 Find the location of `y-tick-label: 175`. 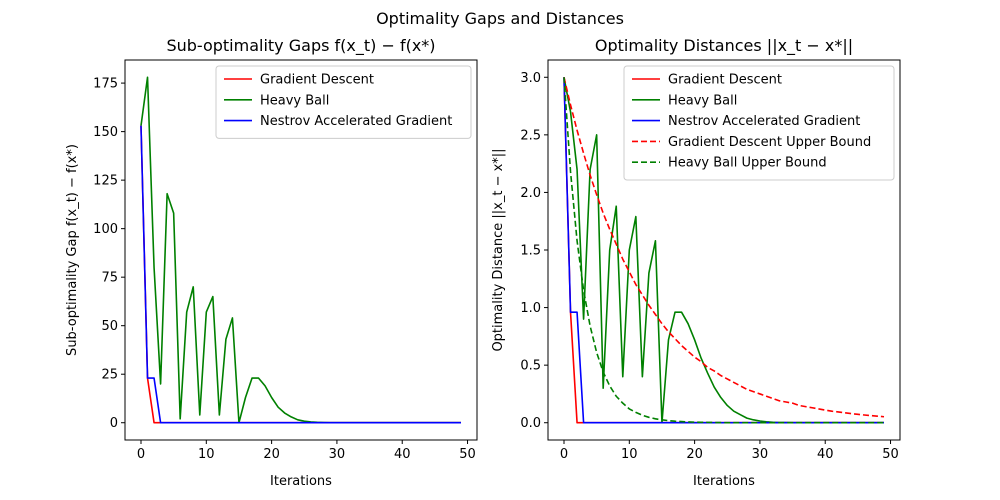

y-tick-label: 175 is located at coordinates (105, 84).